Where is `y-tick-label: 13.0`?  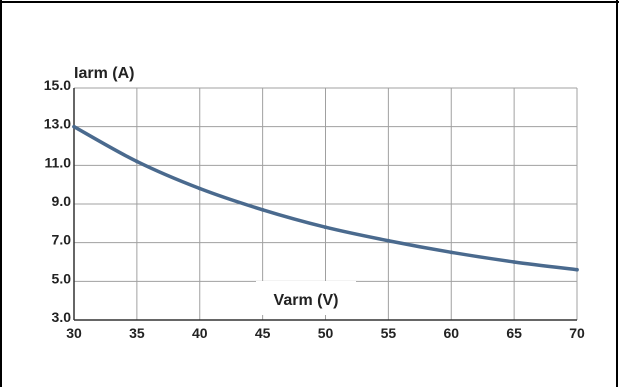
y-tick-label: 13.0 is located at coordinates (57, 124).